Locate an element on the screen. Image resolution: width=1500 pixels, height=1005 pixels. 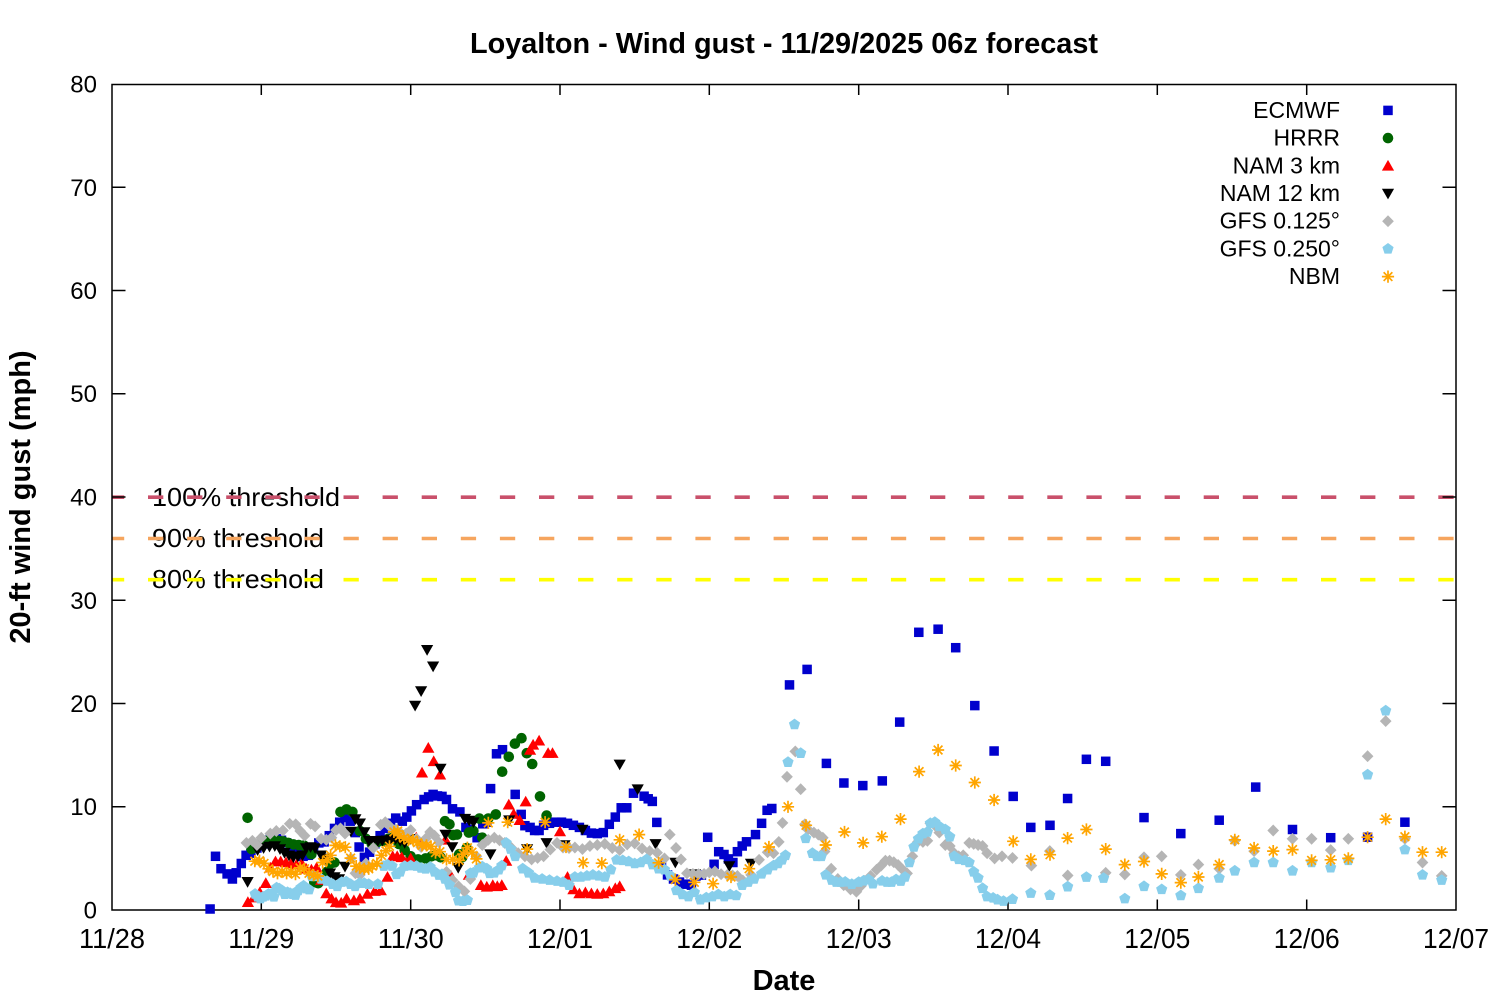
svg-text: 0 is located at coordinates (90, 911).